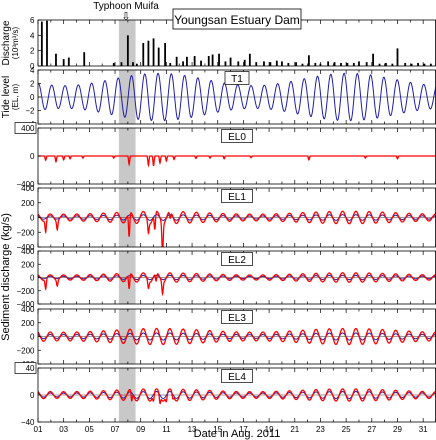 This screenshot has height=440, width=436. What do you see at coordinates (237, 97) in the screenshot?
I see `series-line-blue-tide` at bounding box center [237, 97].